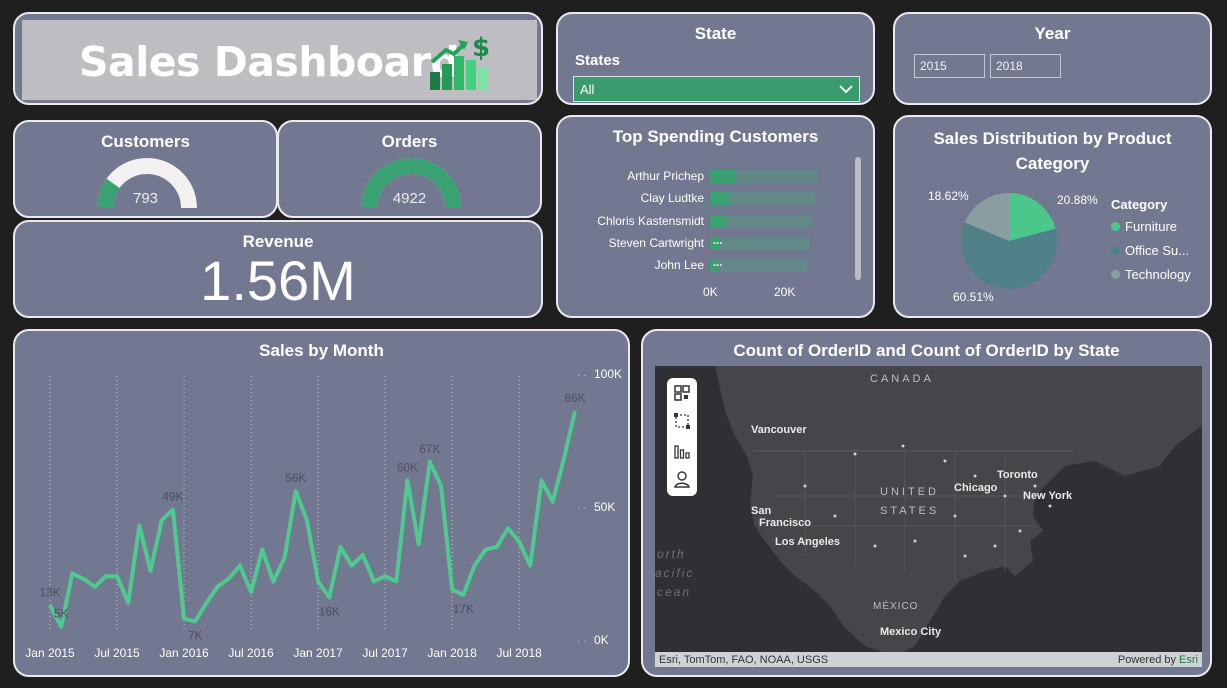 The image size is (1227, 688). What do you see at coordinates (858, 218) in the screenshot?
I see `top-customers-scrollbar` at bounding box center [858, 218].